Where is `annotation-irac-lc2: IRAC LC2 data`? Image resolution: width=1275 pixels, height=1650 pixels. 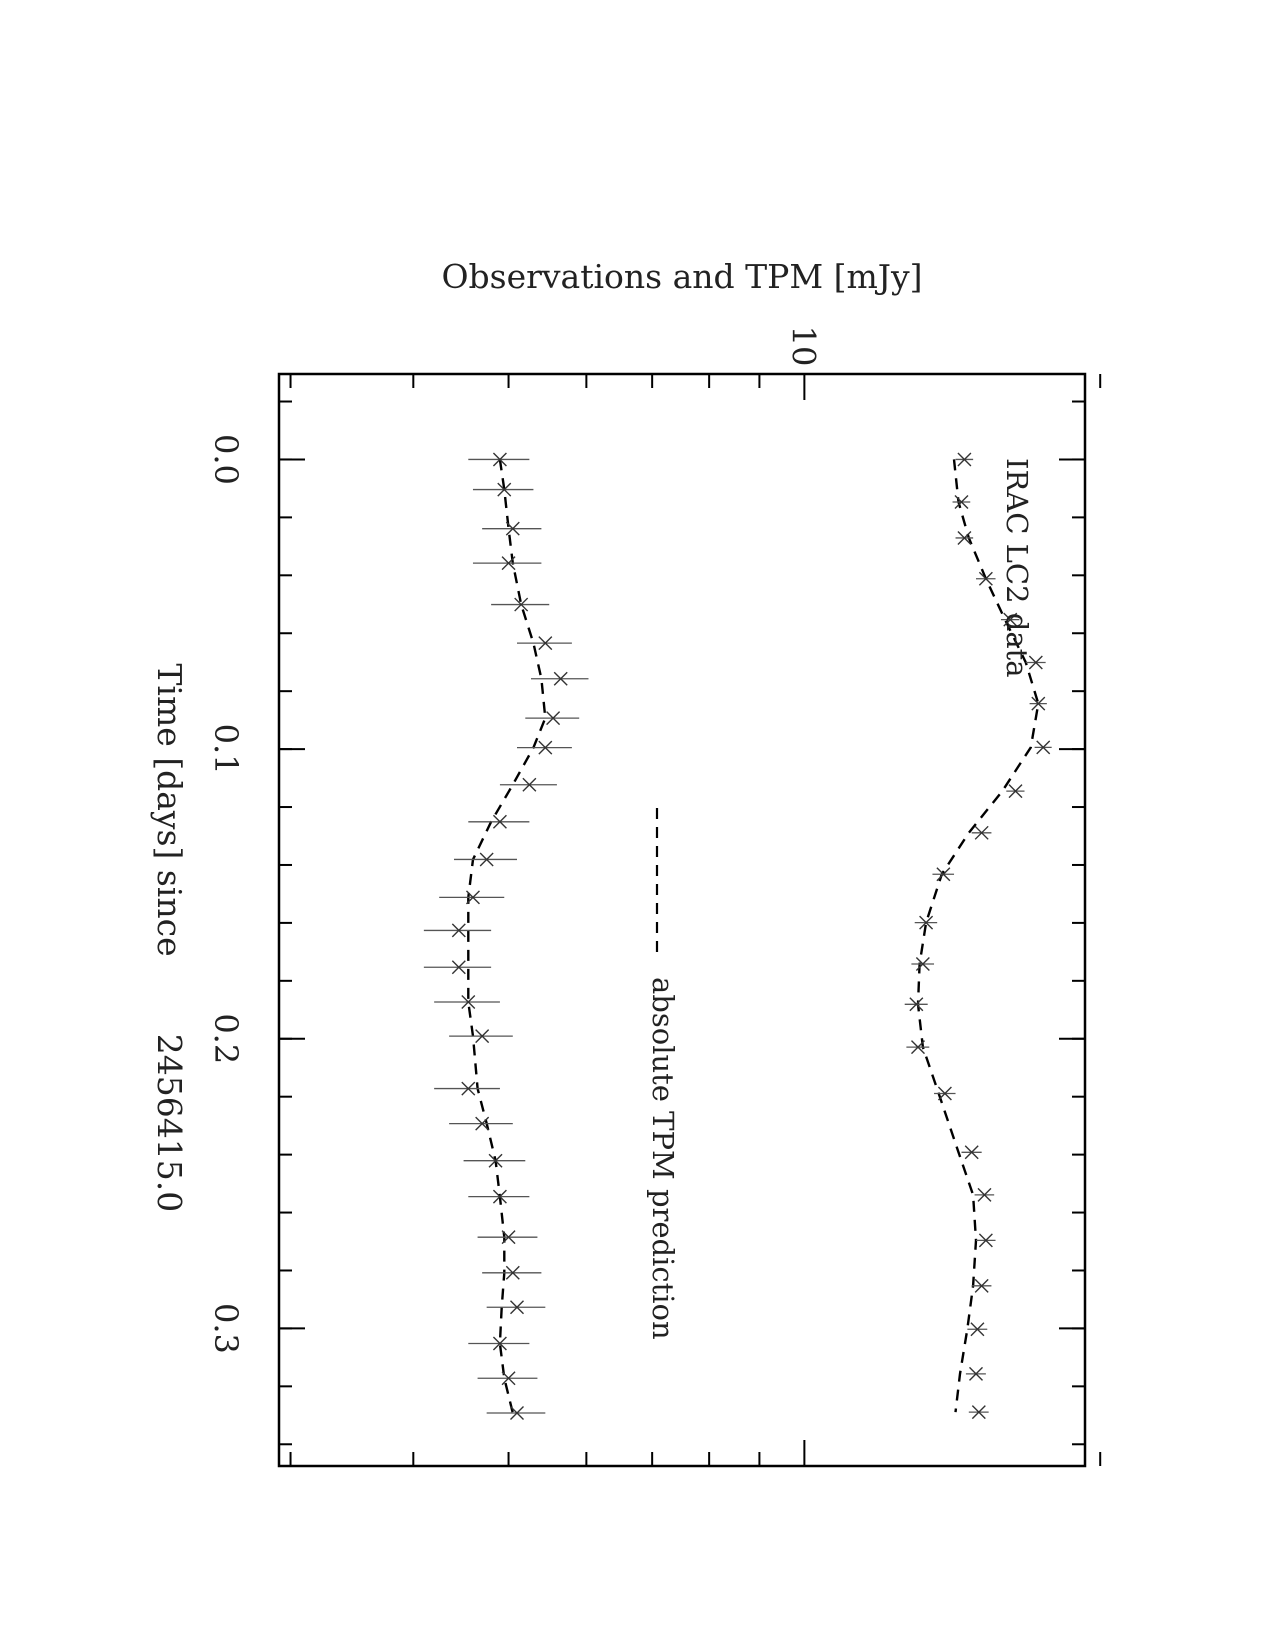 annotation-irac-lc2: IRAC LC2 data is located at coordinates (1017, 568).